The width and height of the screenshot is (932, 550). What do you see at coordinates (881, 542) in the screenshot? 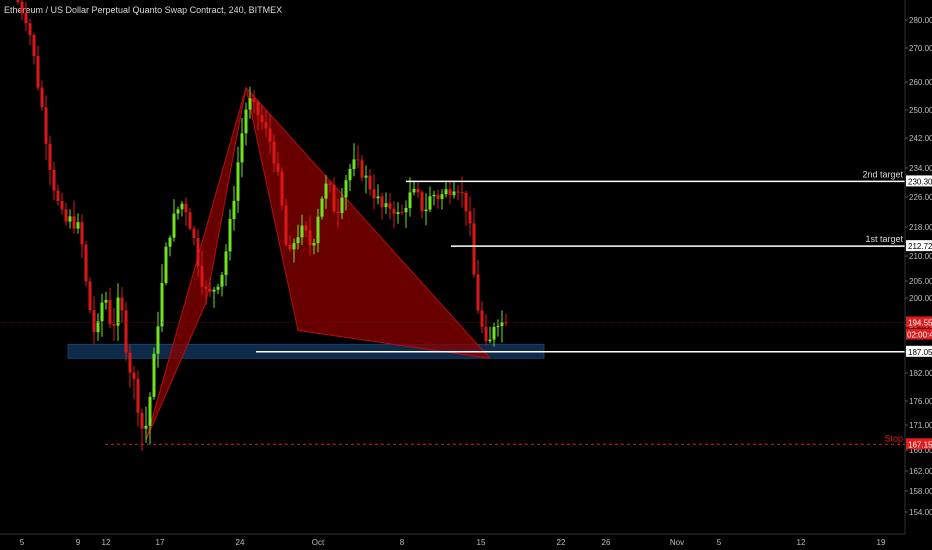
I see `time-tick-label: 19` at bounding box center [881, 542].